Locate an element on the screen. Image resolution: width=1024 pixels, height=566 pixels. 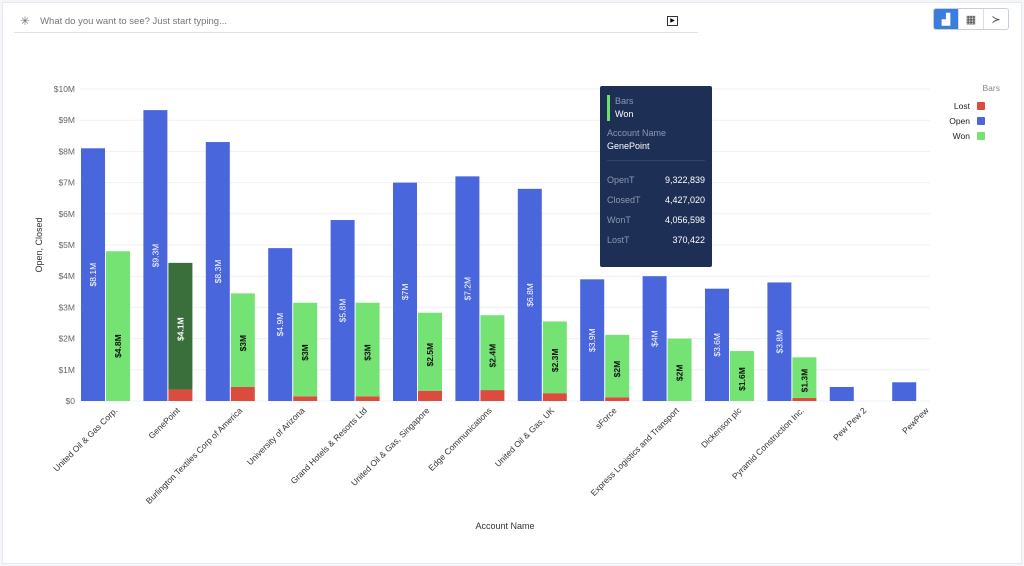
y-tick-label: $7M is located at coordinates (66, 183).